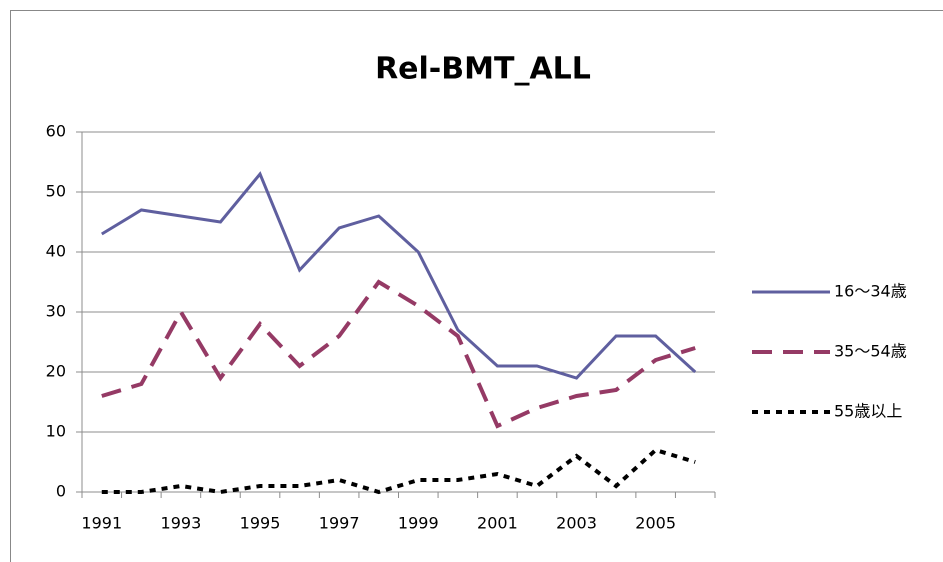 The width and height of the screenshot is (943, 562). Describe the element at coordinates (576, 523) in the screenshot. I see `x-tick-label: 2003` at that location.